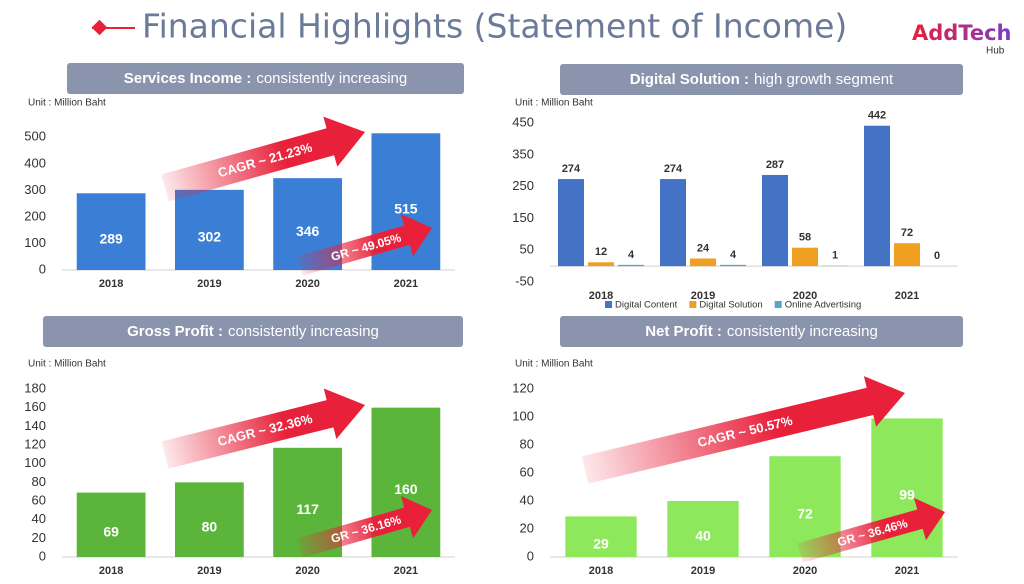  I want to click on arrow: CAGR ~ 50.57%, so click(743, 430).